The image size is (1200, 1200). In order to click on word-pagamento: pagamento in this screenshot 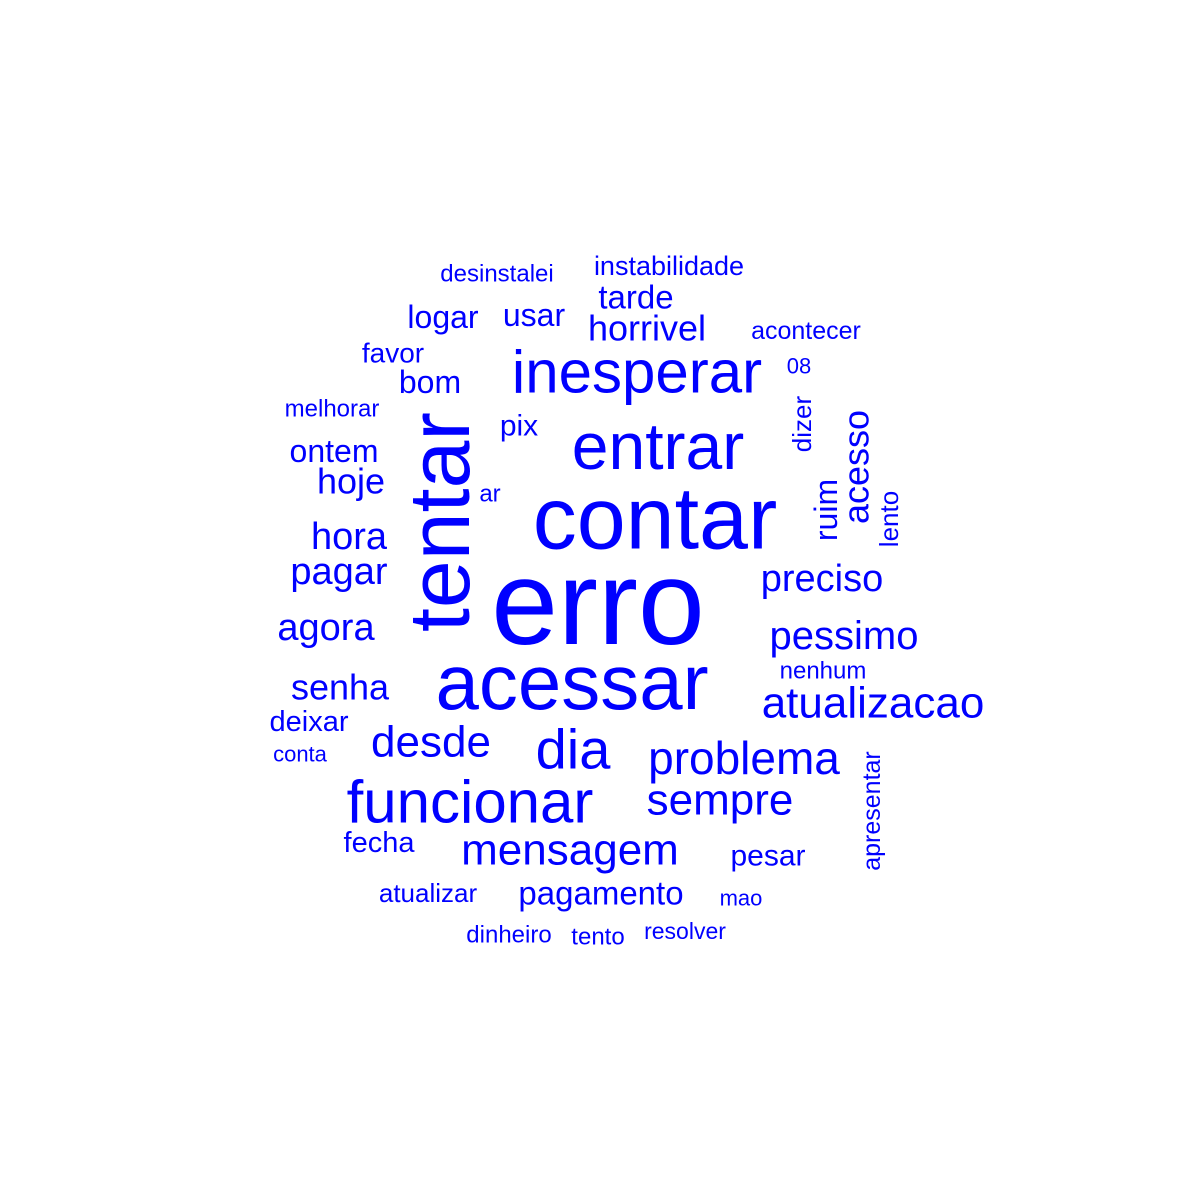, I will do `click(600, 893)`.